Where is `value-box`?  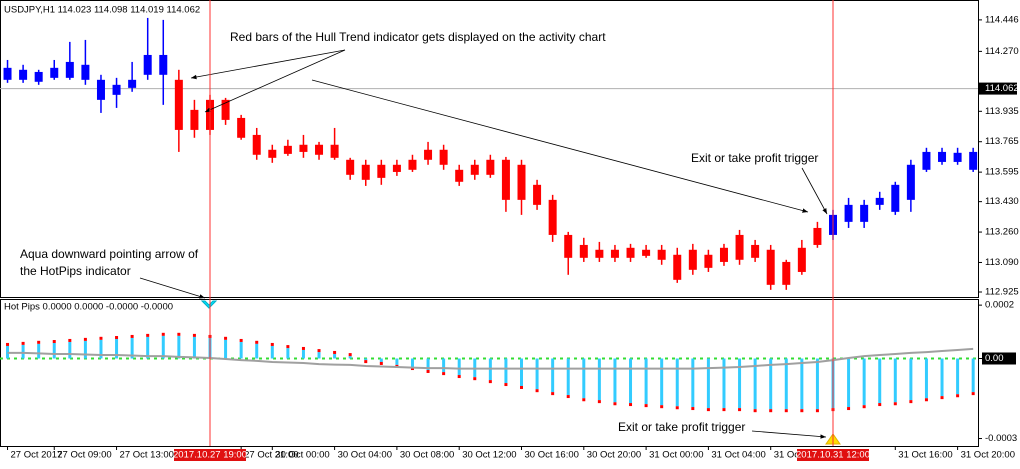 value-box is located at coordinates (999, 358).